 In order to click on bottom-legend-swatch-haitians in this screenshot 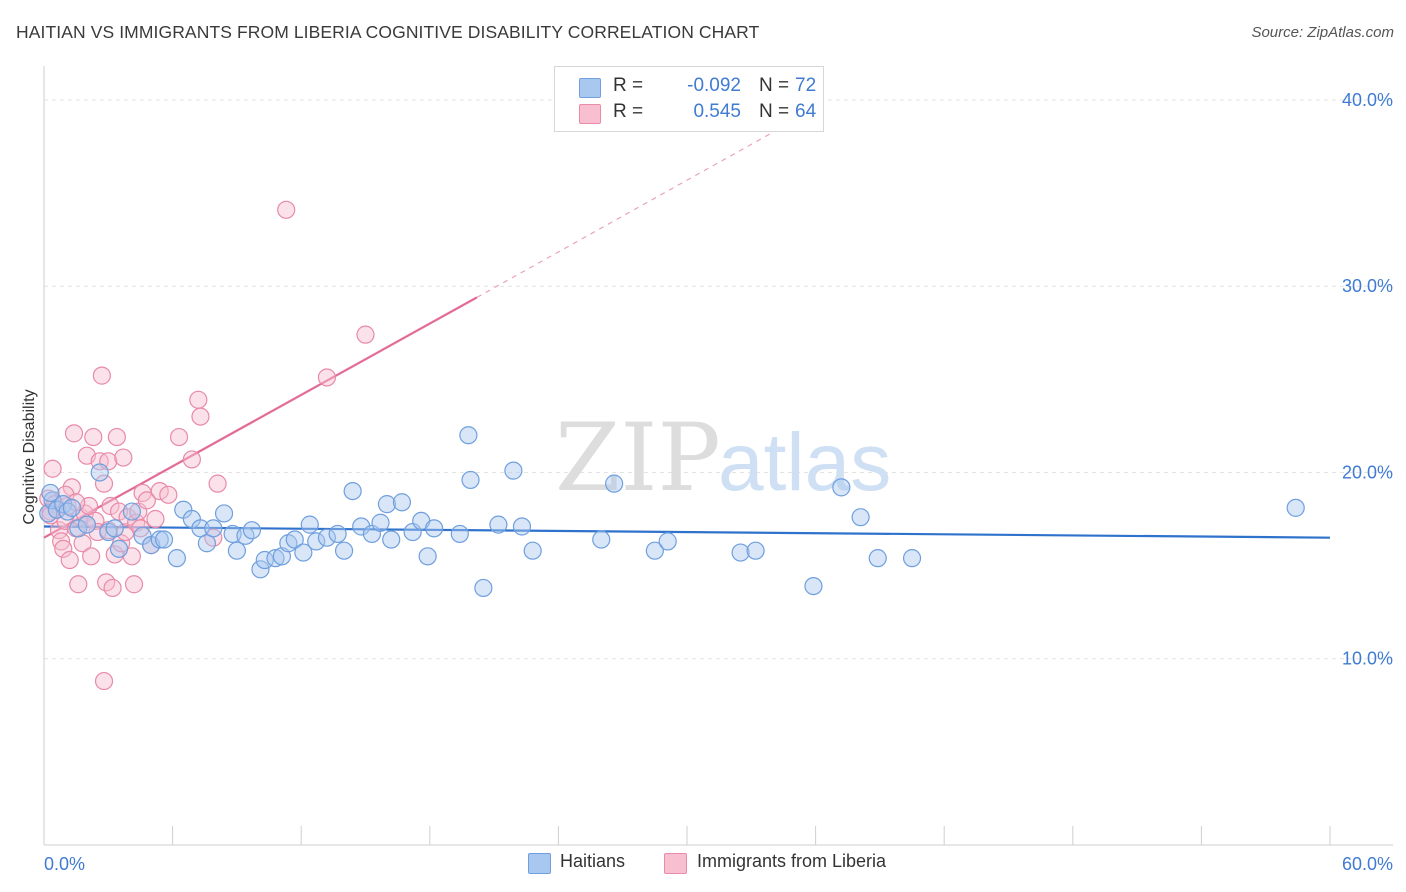, I will do `click(539, 863)`.